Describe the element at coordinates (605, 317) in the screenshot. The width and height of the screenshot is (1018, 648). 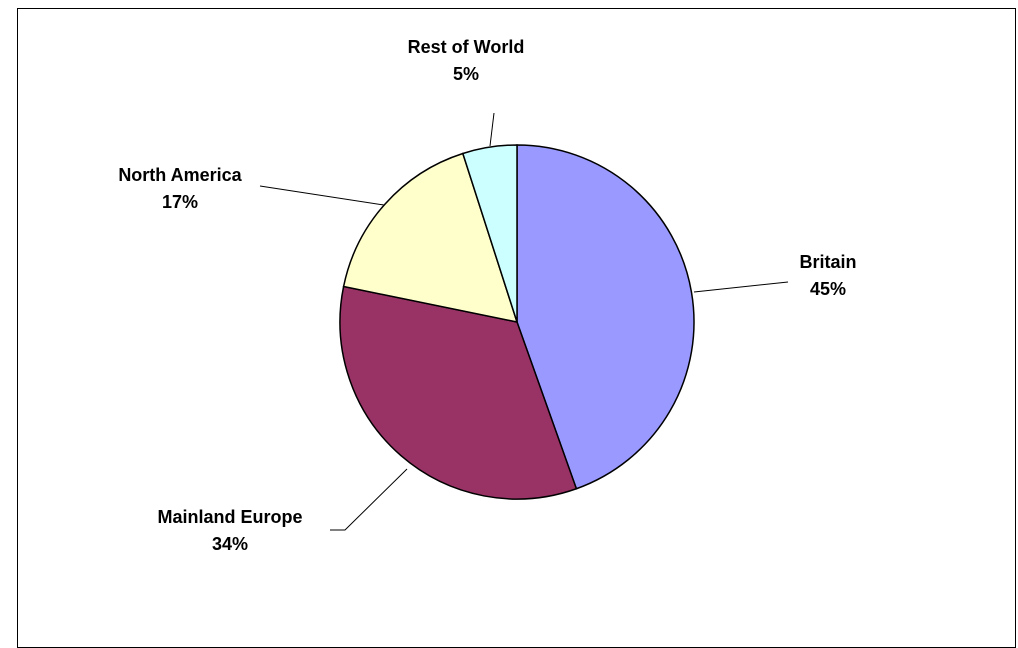
I see `pie-slice-britain` at that location.